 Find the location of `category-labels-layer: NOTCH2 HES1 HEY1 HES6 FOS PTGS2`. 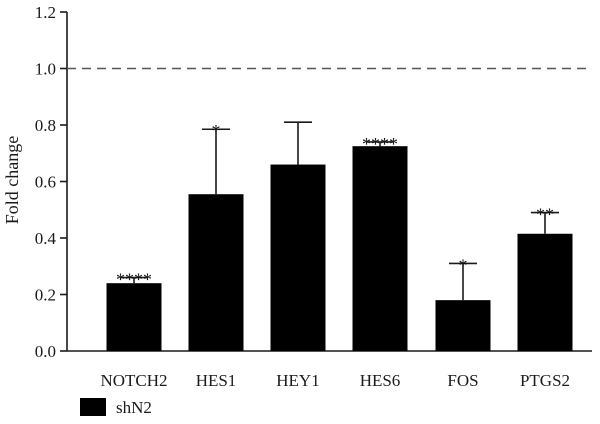

category-labels-layer: NOTCH2 HES1 HEY1 HES6 FOS PTGS2 is located at coordinates (335, 380).